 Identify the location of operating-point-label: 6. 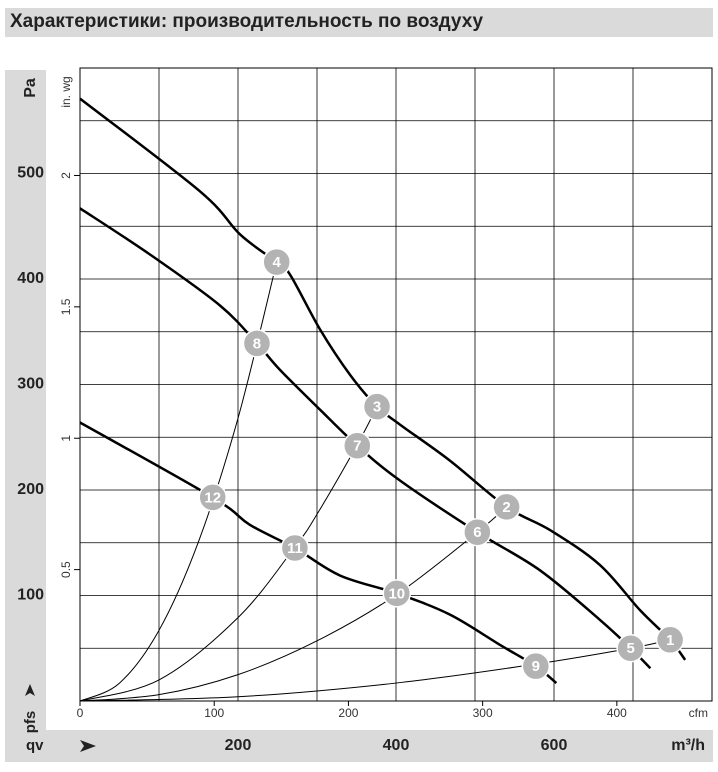
(477, 532).